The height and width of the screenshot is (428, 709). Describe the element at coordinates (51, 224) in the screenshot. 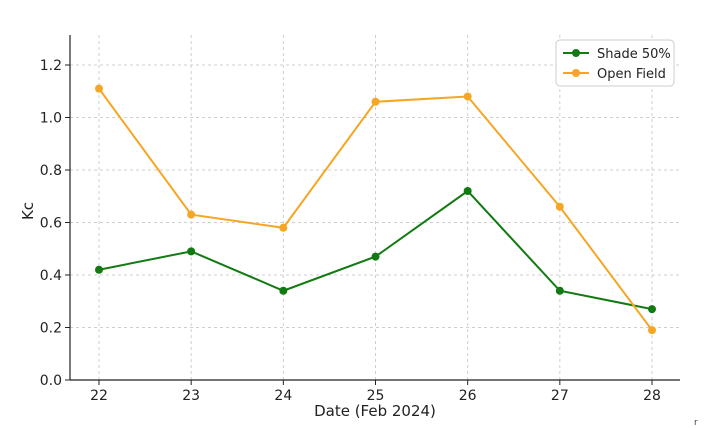

I see `y-tick-label: 0.6` at that location.